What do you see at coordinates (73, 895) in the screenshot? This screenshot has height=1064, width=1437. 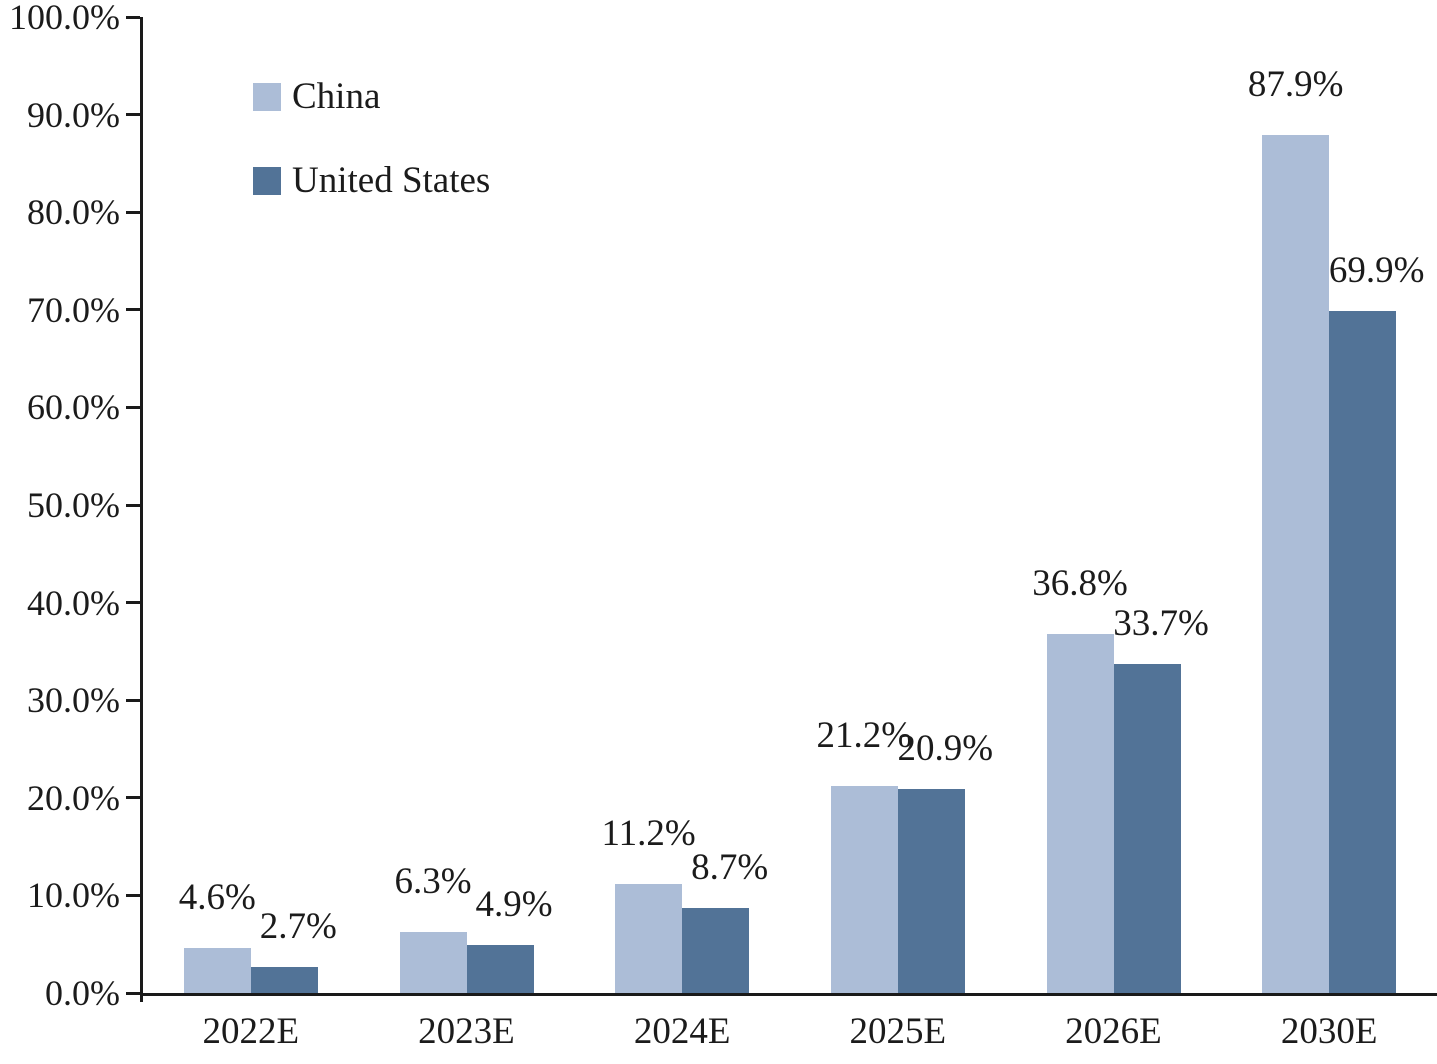 I see `y-tick-label: 10.0%` at bounding box center [73, 895].